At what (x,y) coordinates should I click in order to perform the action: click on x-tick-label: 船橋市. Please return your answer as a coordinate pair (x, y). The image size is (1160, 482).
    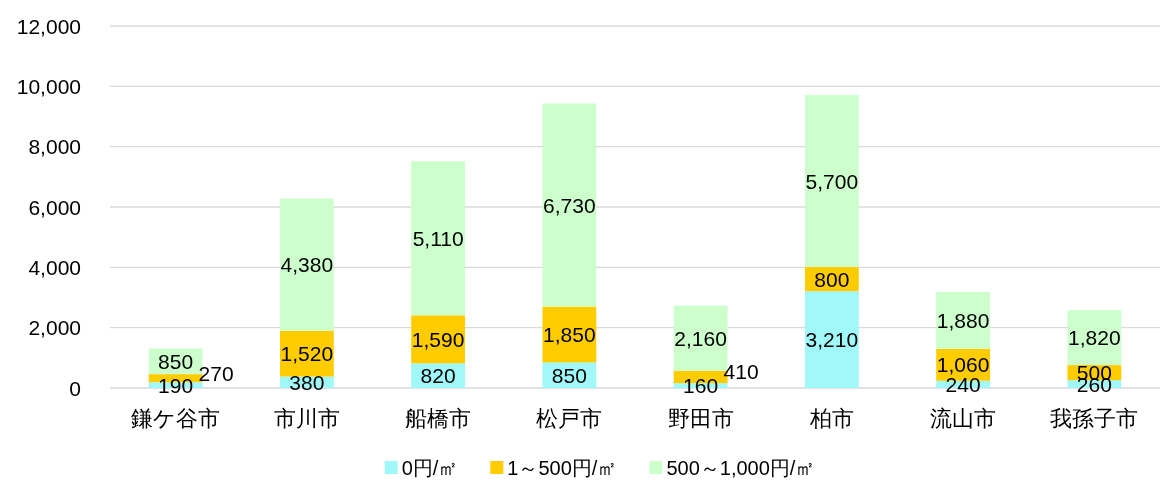
    Looking at the image, I should click on (438, 418).